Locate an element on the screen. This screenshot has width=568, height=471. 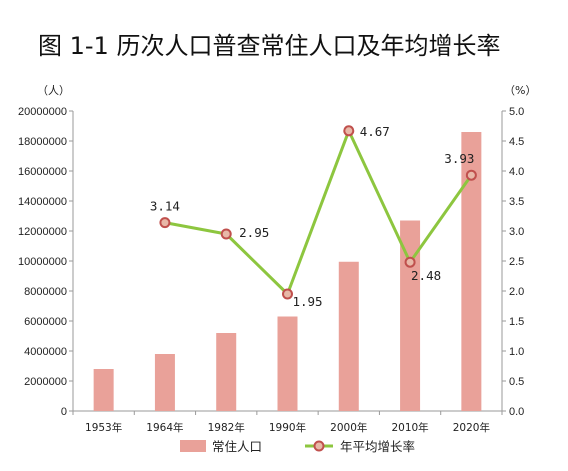
data-label: 1.95 is located at coordinates (307, 301).